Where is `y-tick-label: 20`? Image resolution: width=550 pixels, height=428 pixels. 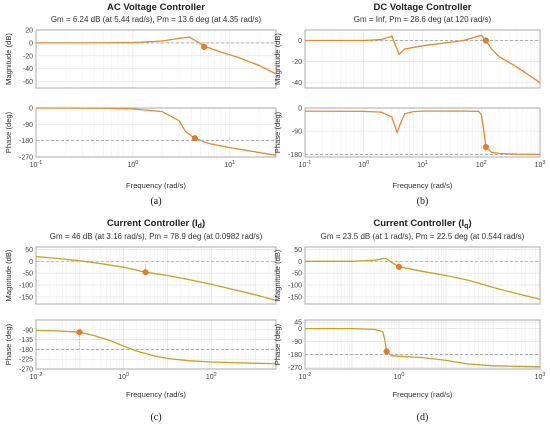
y-tick-label: 20 is located at coordinates (29, 31).